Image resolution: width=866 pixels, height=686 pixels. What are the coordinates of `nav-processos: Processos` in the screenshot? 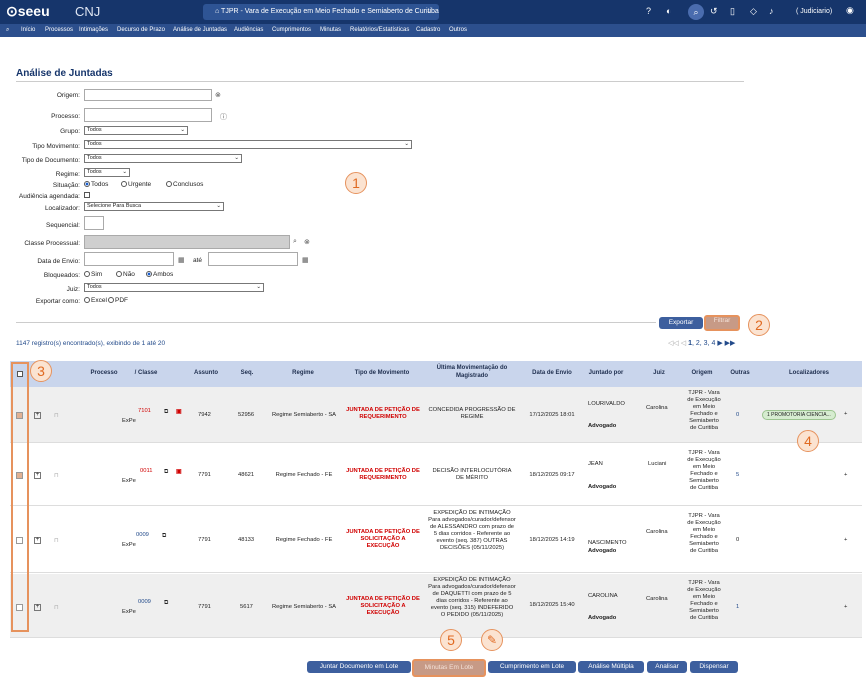 It's located at (59, 30).